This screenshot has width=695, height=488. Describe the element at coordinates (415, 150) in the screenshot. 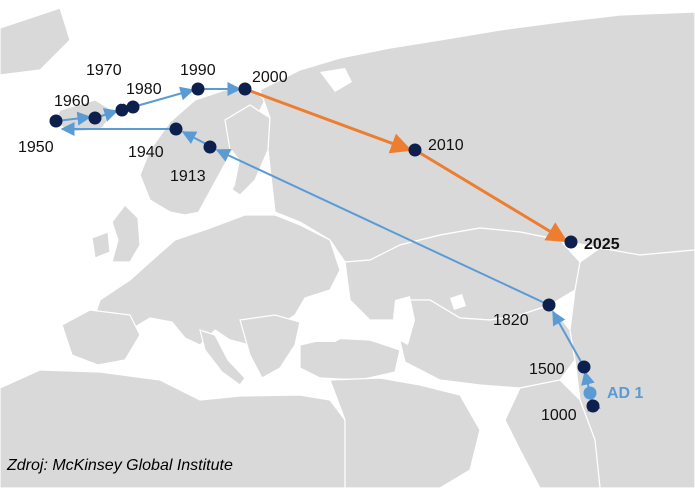

I see `point-2010` at that location.